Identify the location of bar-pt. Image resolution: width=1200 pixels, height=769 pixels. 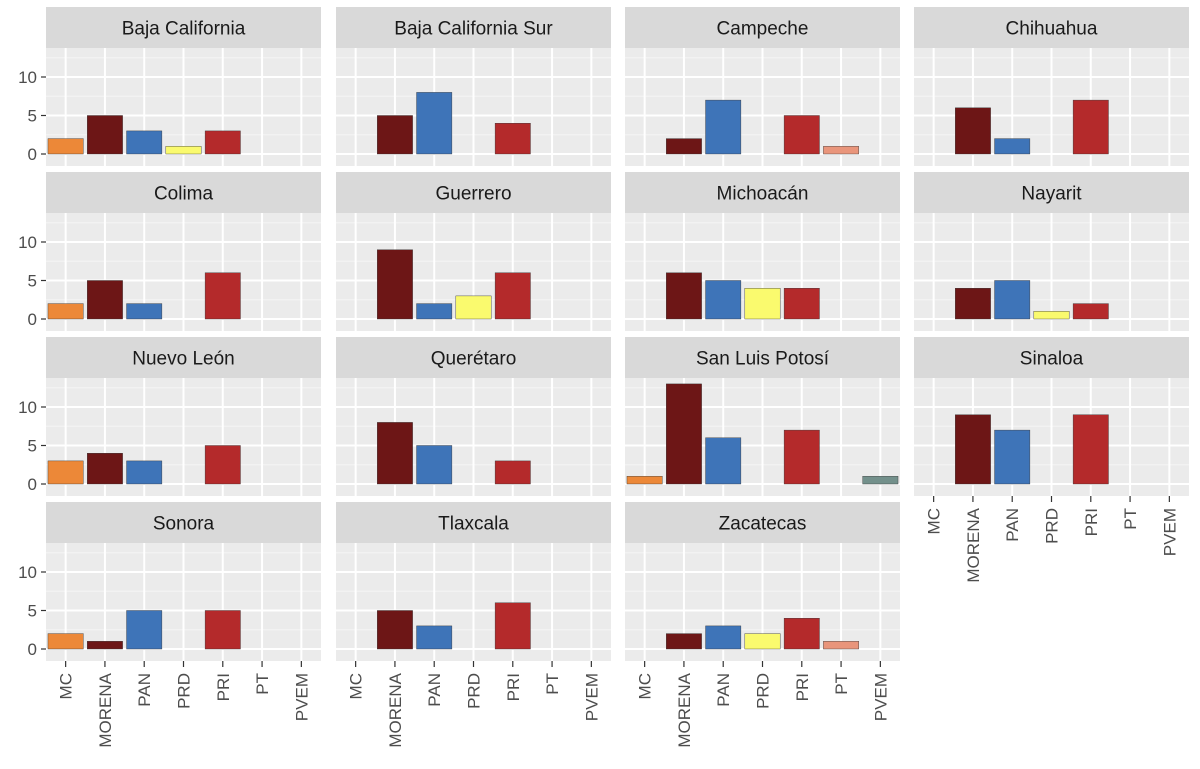
(841, 150).